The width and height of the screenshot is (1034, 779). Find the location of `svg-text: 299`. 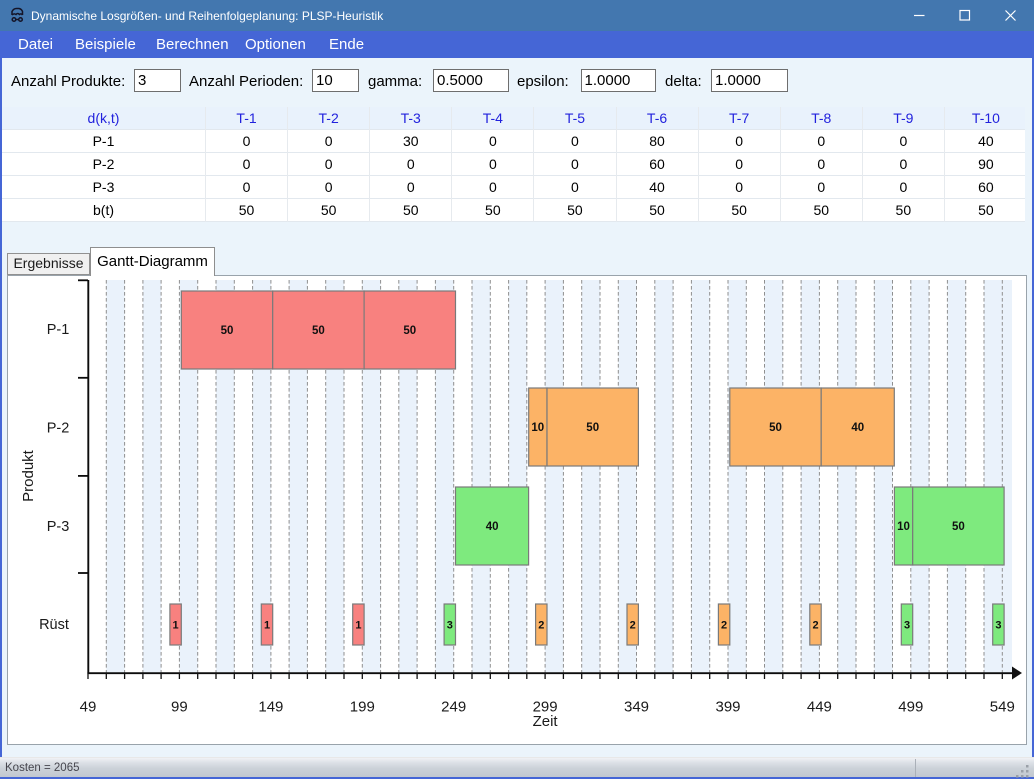

svg-text: 299 is located at coordinates (545, 707).